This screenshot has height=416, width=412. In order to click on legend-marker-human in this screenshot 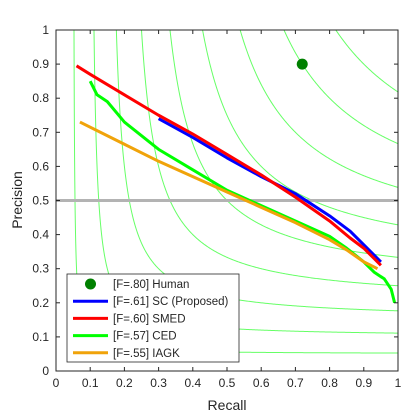, I will do `click(90, 284)`.